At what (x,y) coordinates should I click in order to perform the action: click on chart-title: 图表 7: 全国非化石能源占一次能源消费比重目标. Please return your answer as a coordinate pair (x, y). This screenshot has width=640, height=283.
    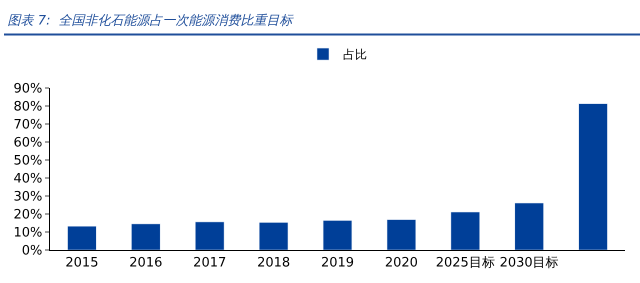
    Looking at the image, I should click on (151, 21).